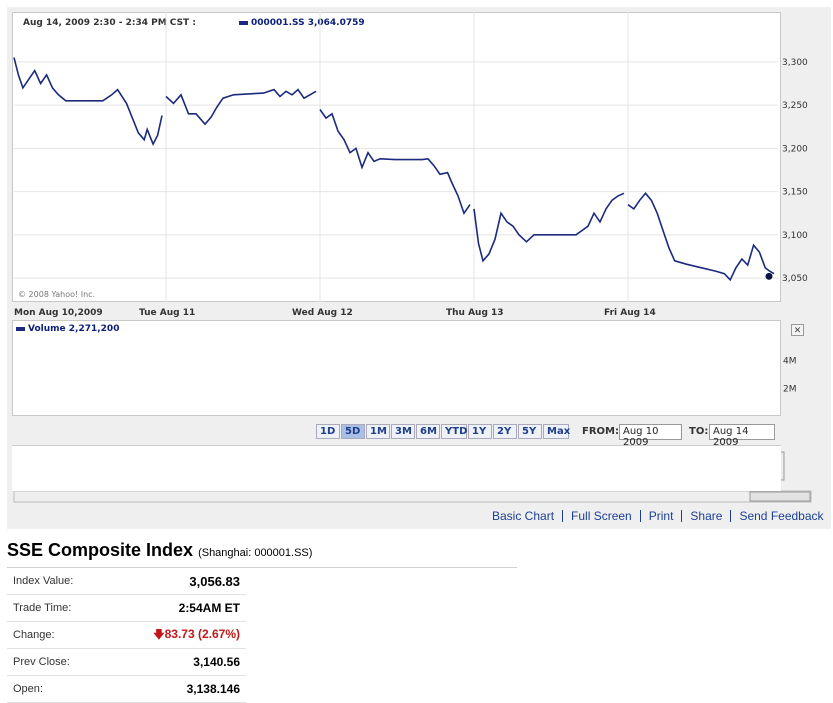 This screenshot has height=703, width=833. What do you see at coordinates (650, 436) in the screenshot?
I see `from-date-input: Aug 10 2009` at bounding box center [650, 436].